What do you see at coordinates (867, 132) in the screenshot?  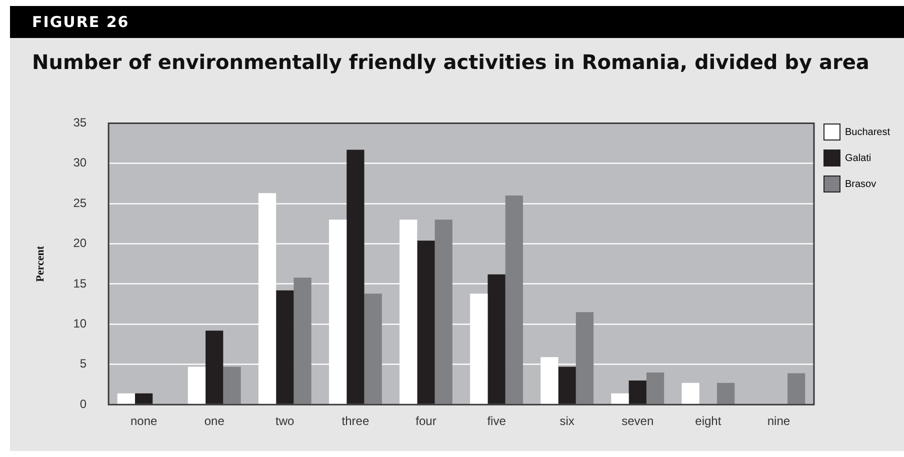 I see `legend-label: Bucharest` at bounding box center [867, 132].